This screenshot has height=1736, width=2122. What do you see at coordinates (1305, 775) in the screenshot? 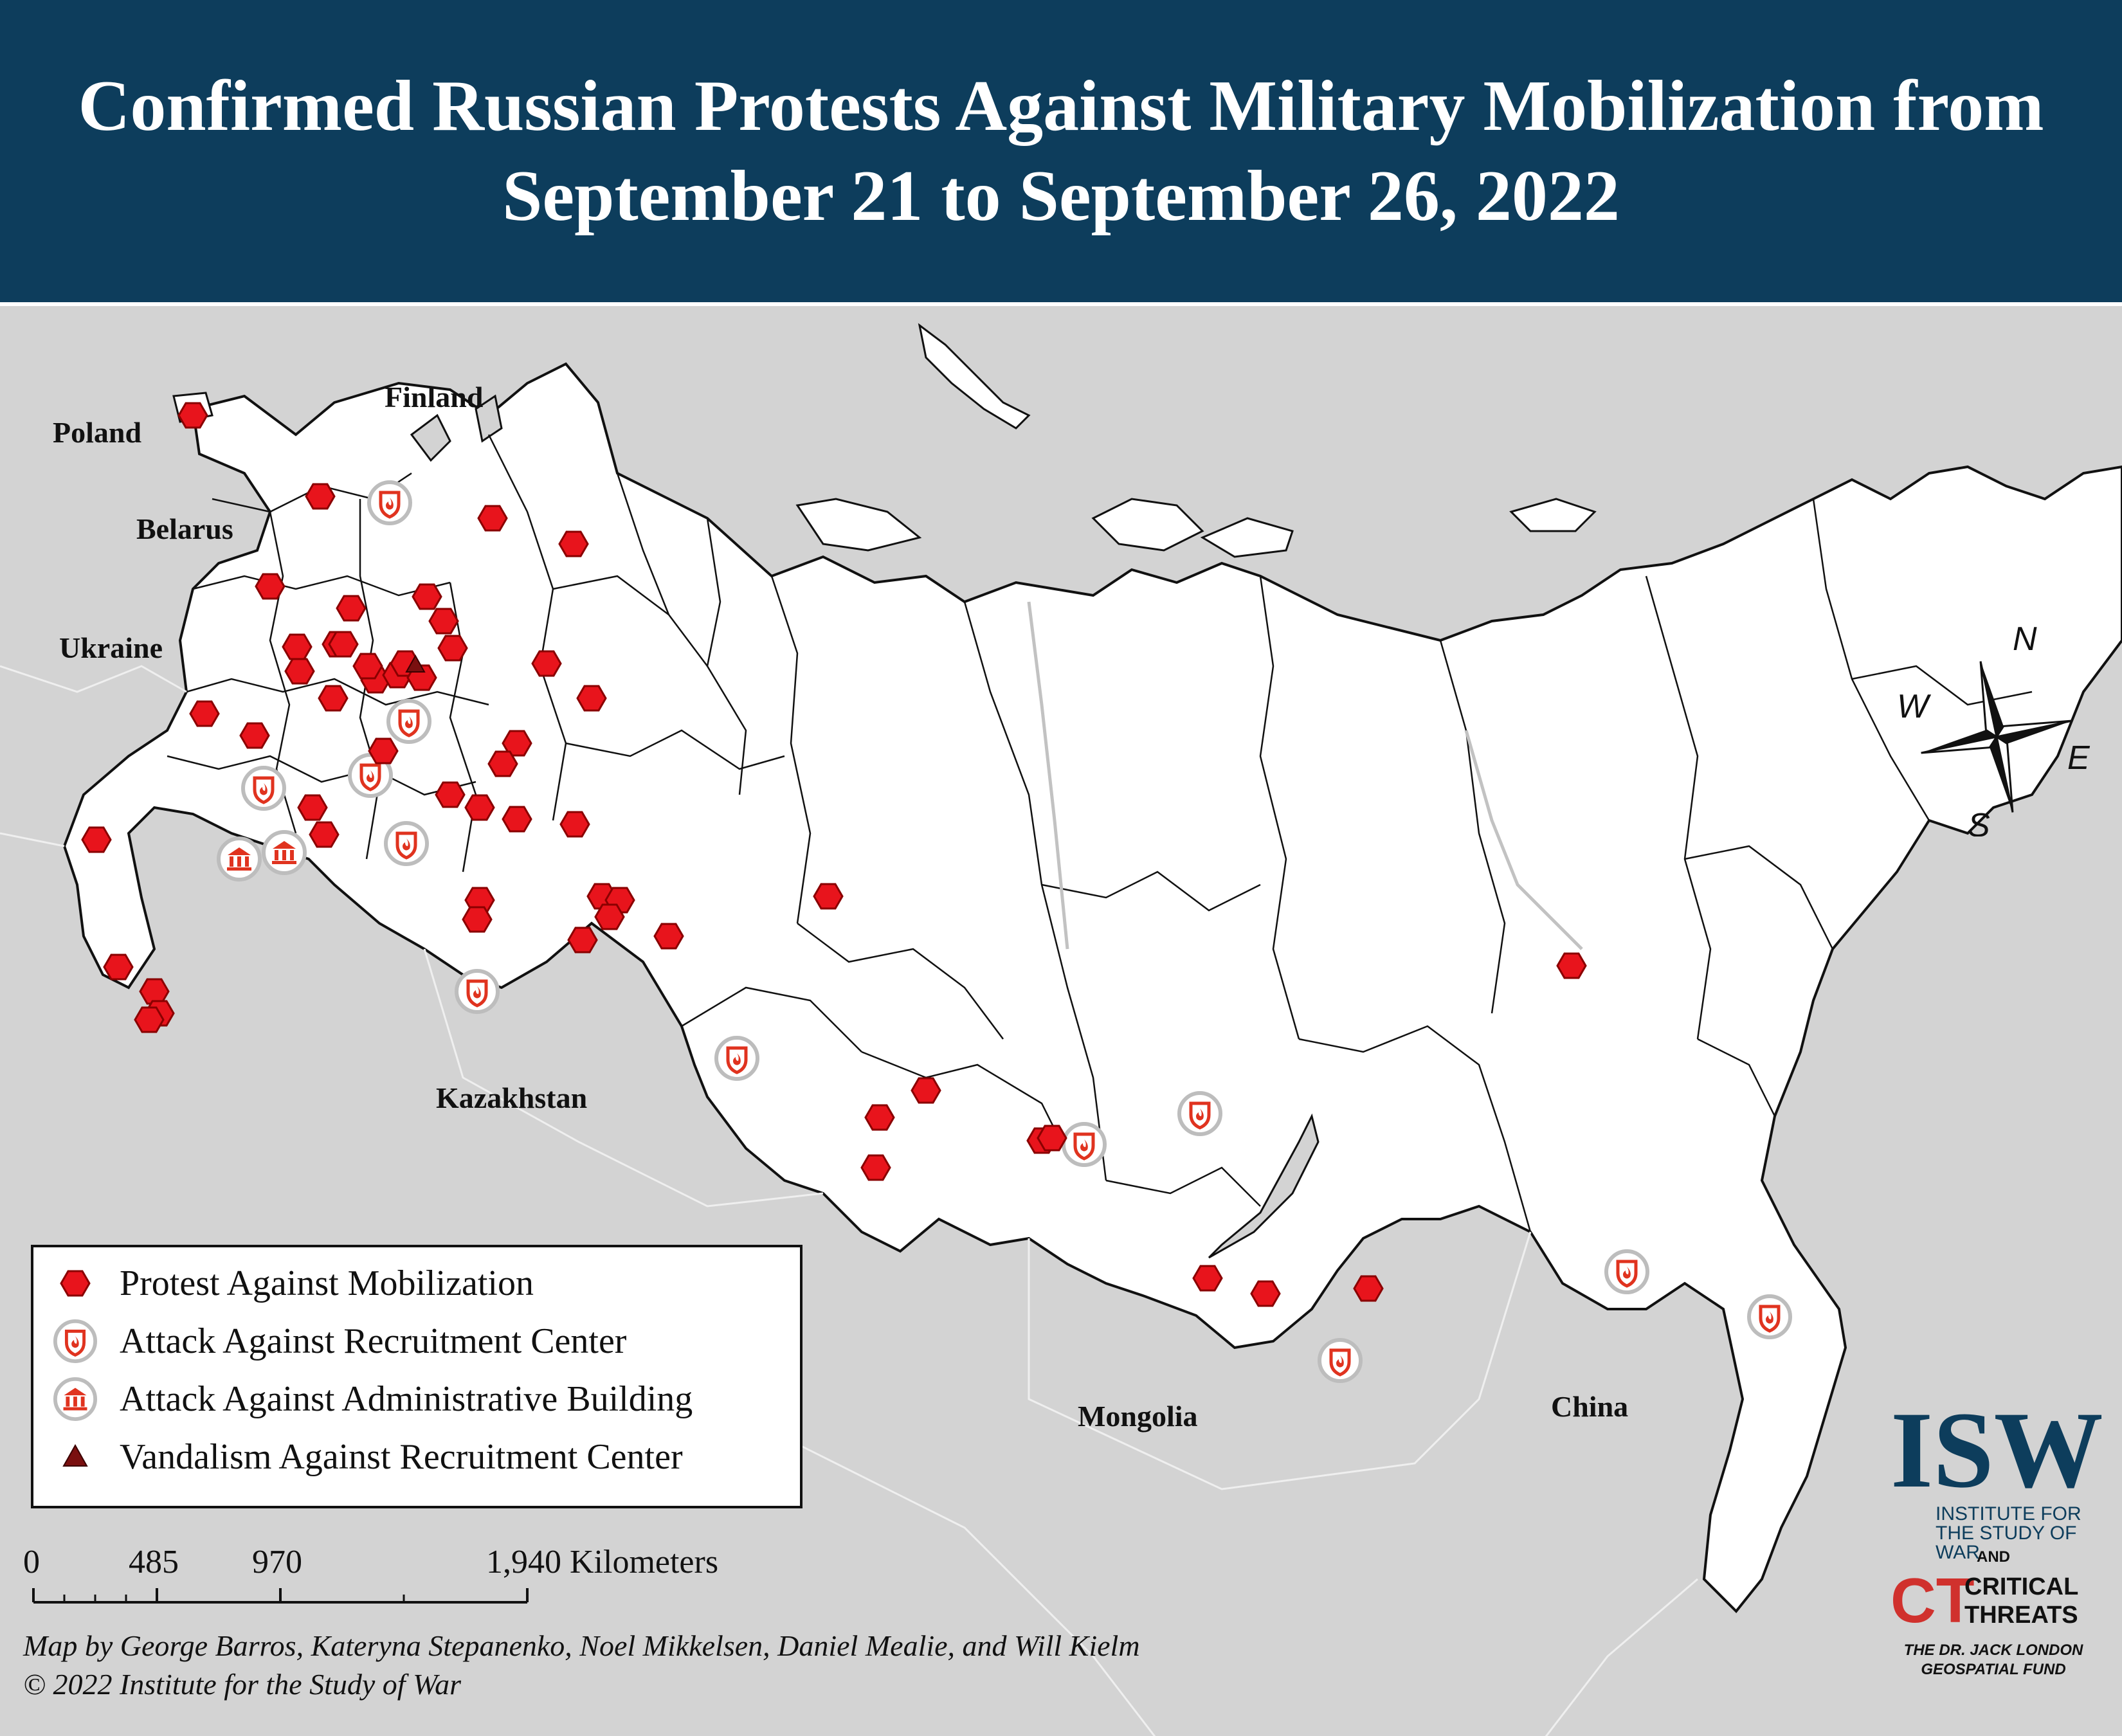
I see `rivers` at bounding box center [1305, 775].